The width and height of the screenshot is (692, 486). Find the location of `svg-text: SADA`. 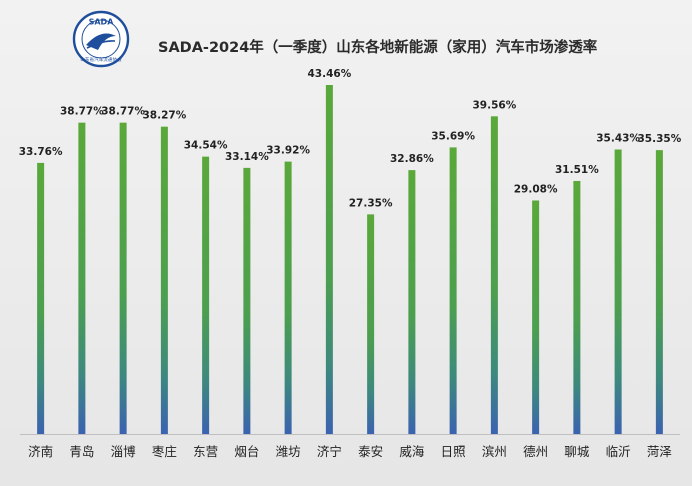

svg-text: SADA is located at coordinates (102, 22).